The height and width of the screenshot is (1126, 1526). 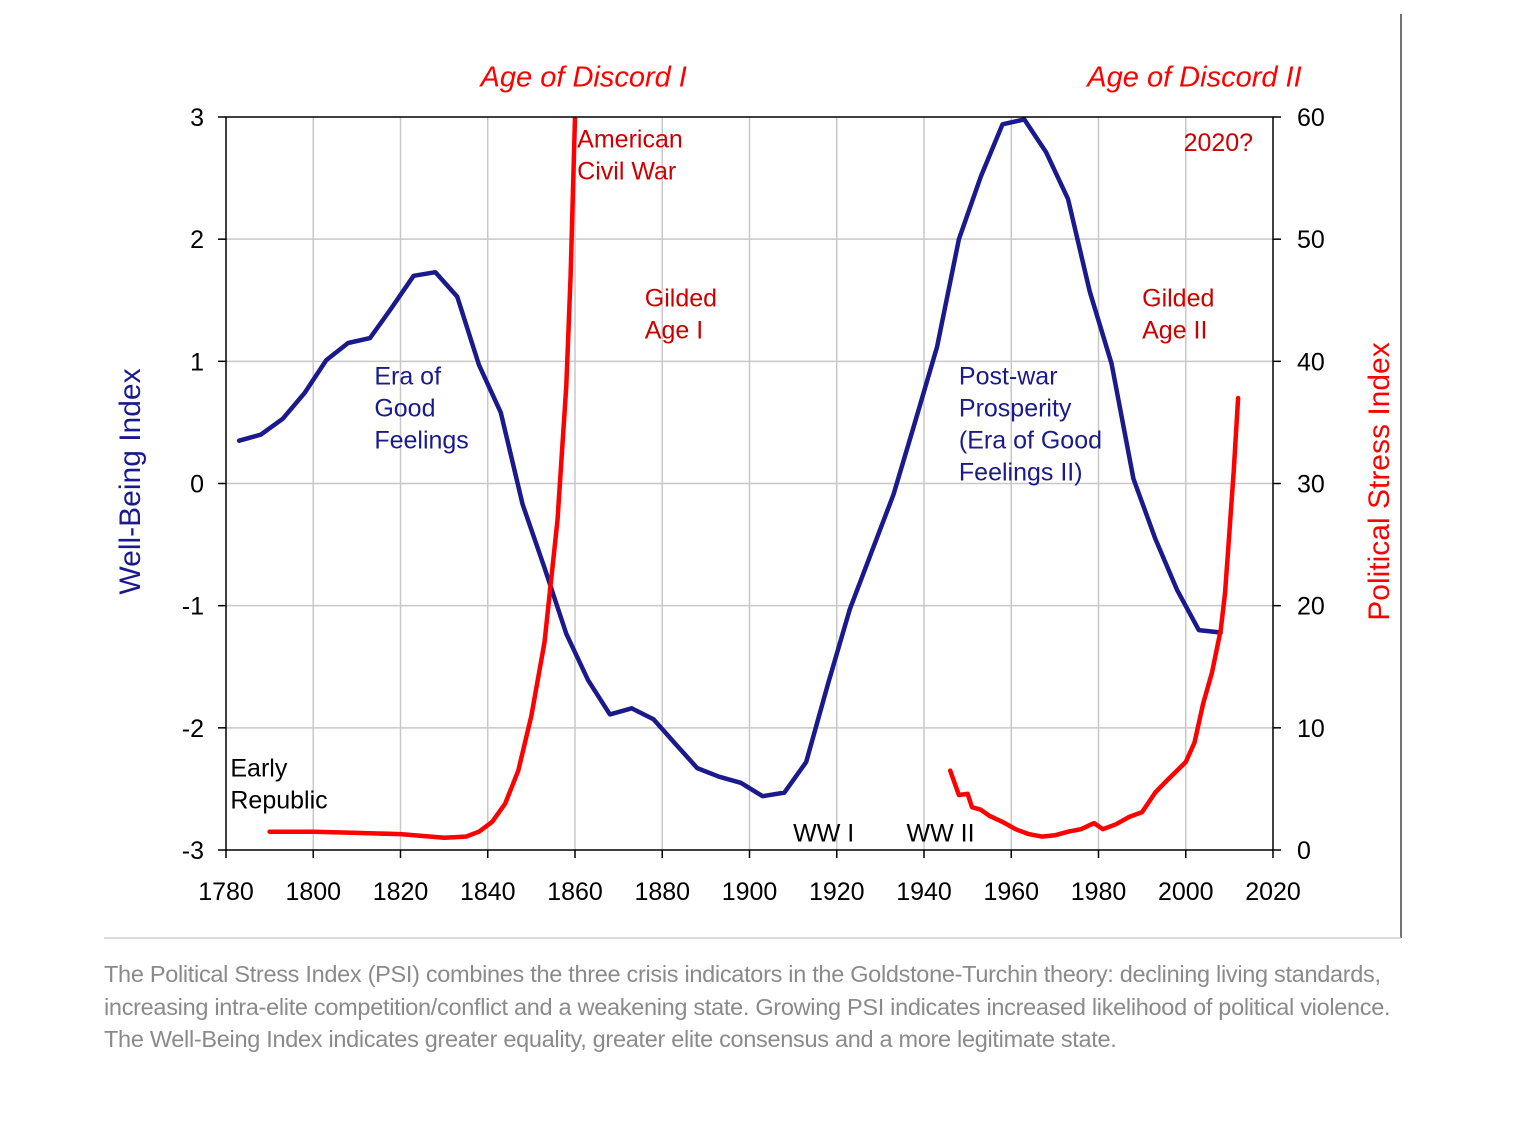 What do you see at coordinates (1178, 314) in the screenshot?
I see `chart-annotation: Gilded Age II` at bounding box center [1178, 314].